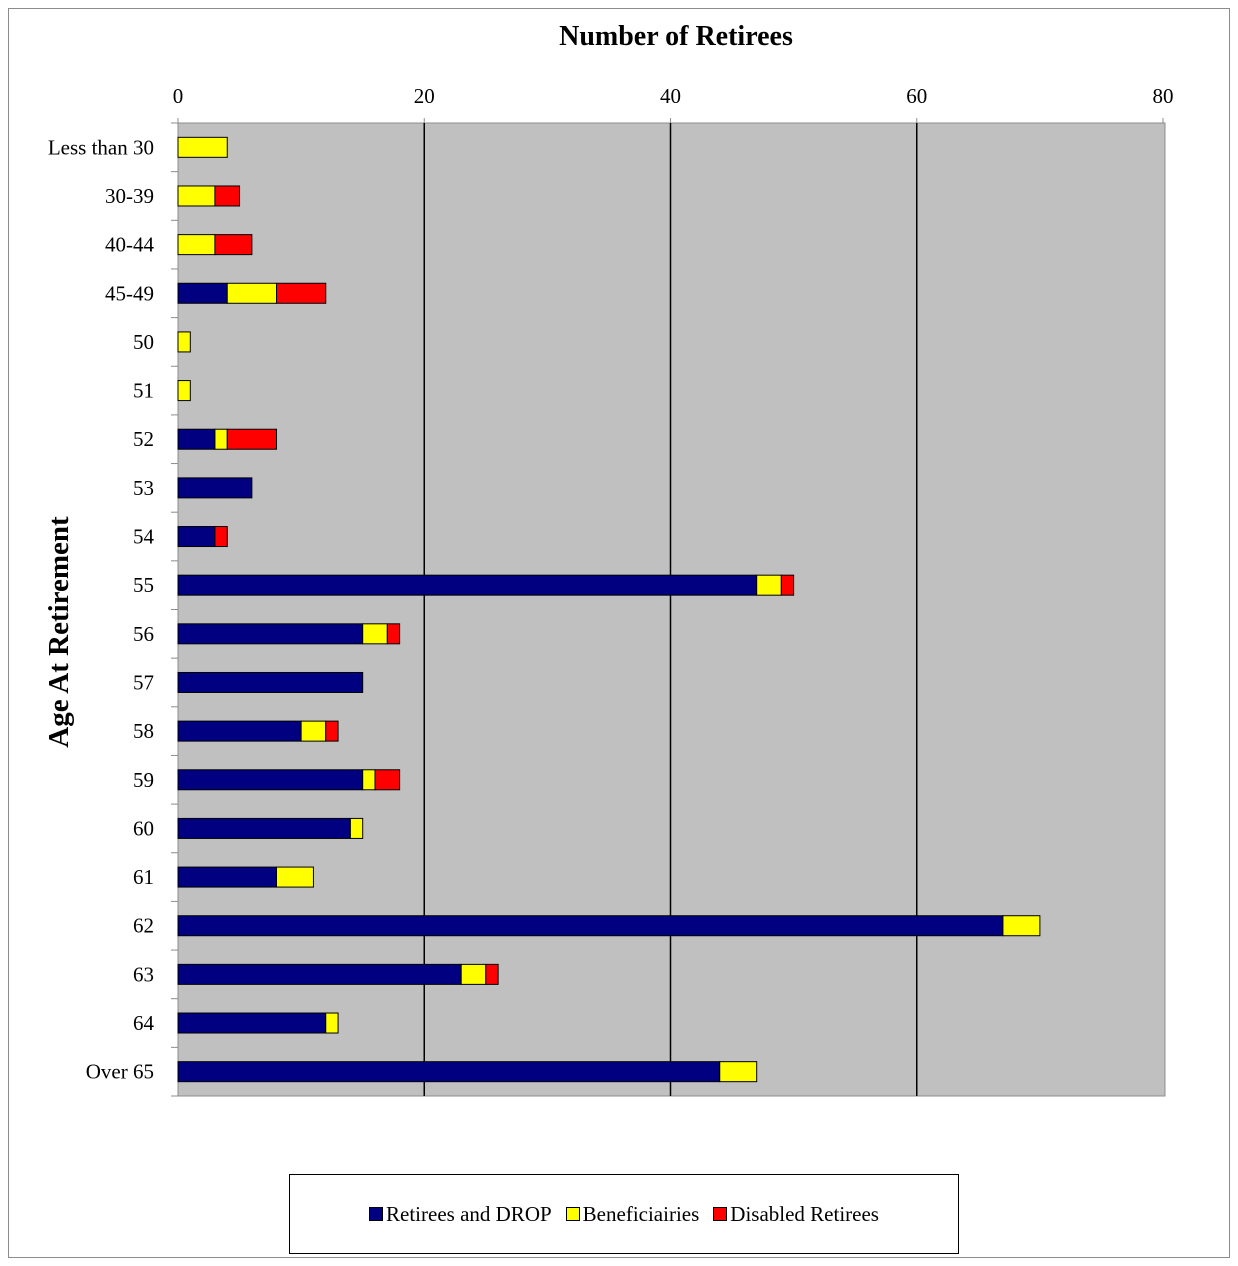  What do you see at coordinates (143, 780) in the screenshot?
I see `y-tick-label: 59` at bounding box center [143, 780].